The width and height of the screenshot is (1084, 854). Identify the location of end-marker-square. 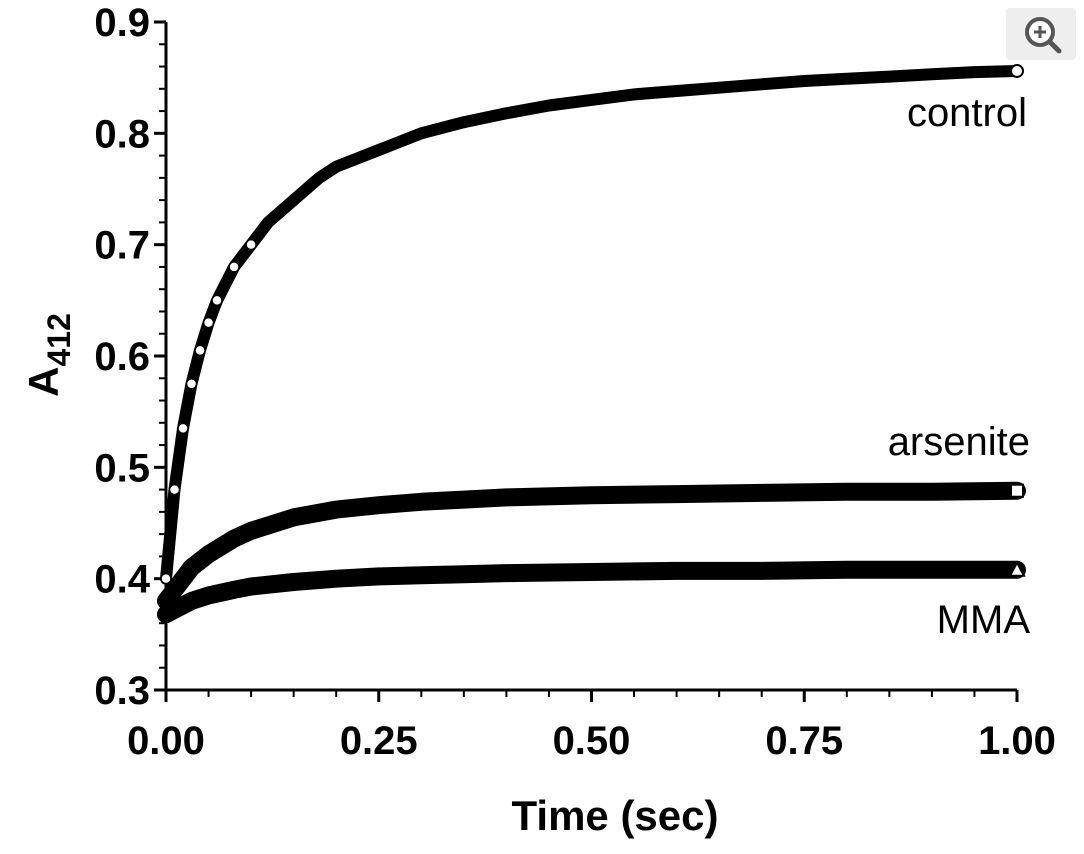
(1017, 490).